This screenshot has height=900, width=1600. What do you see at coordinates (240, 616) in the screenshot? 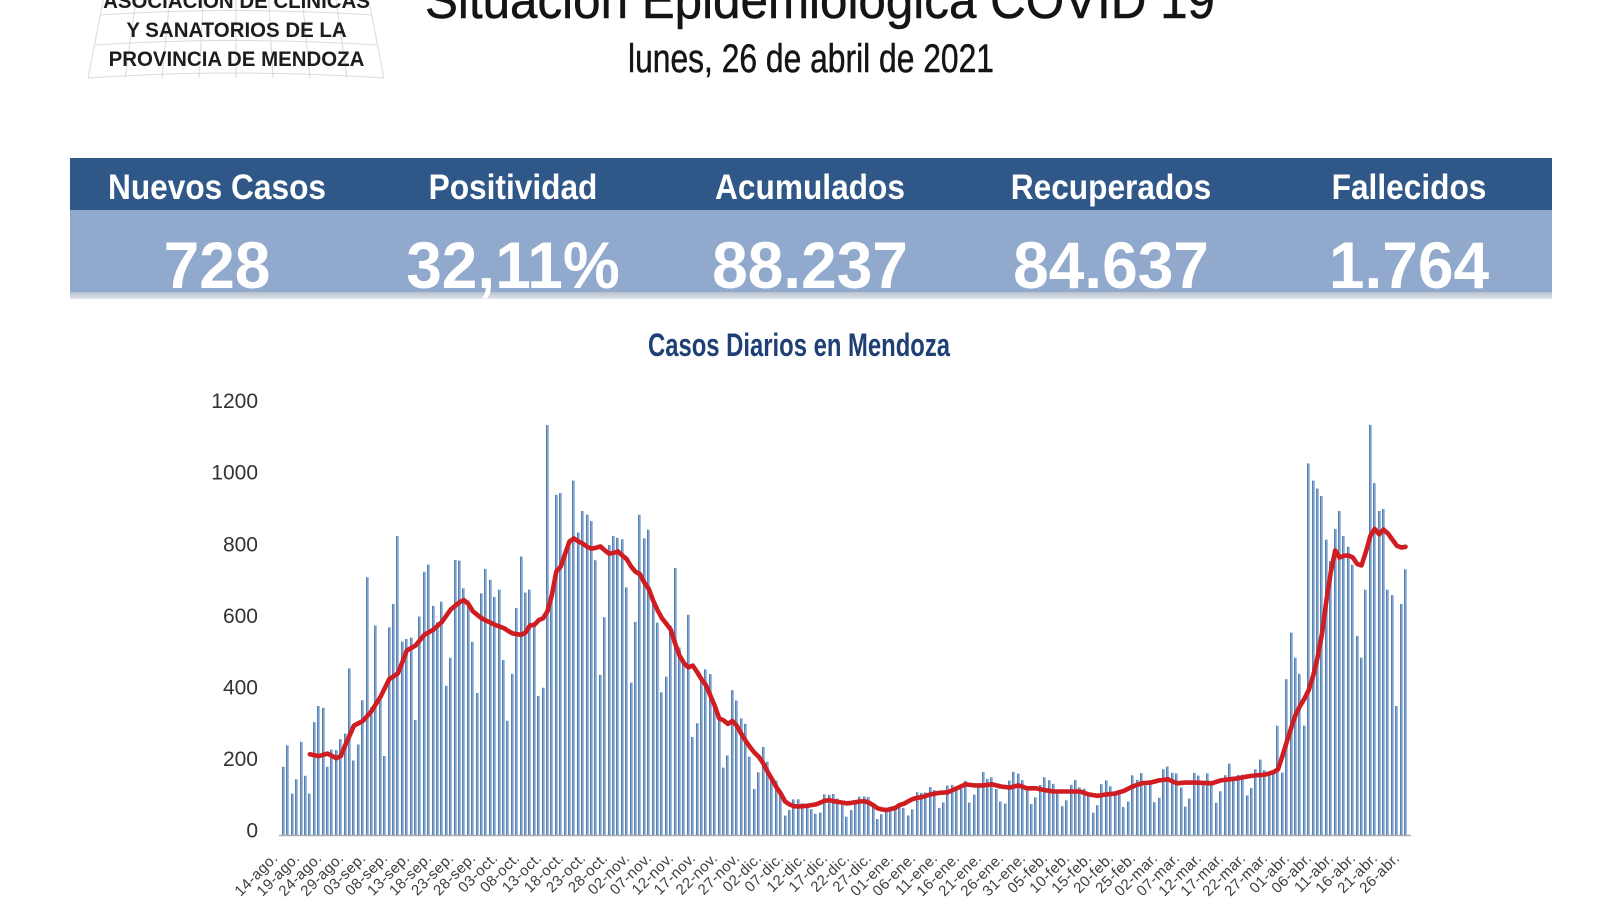
I see `svg-text: 600` at bounding box center [240, 616].